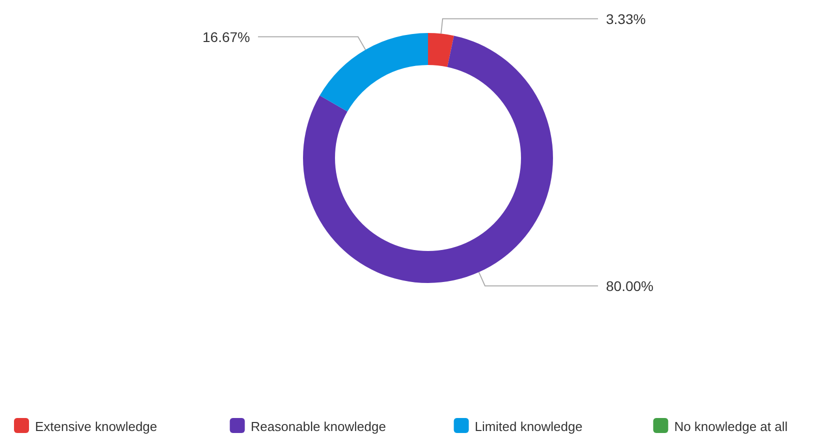 The height and width of the screenshot is (443, 827). I want to click on data-label: 3.33%, so click(626, 18).